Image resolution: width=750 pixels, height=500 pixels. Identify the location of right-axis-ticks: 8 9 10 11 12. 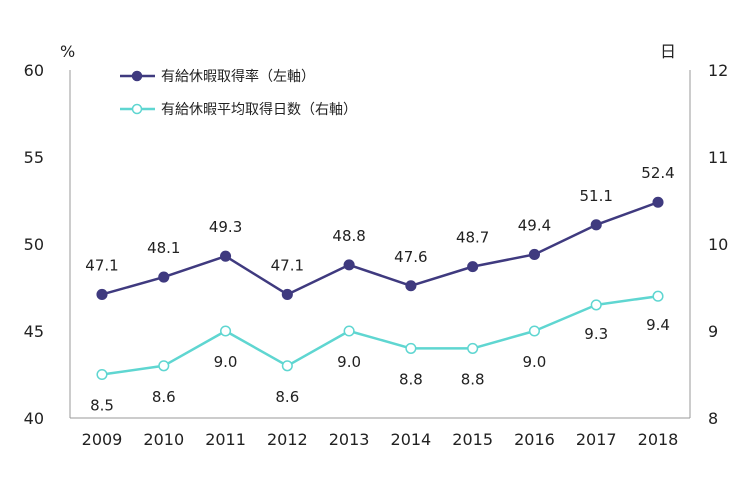
(718, 244).